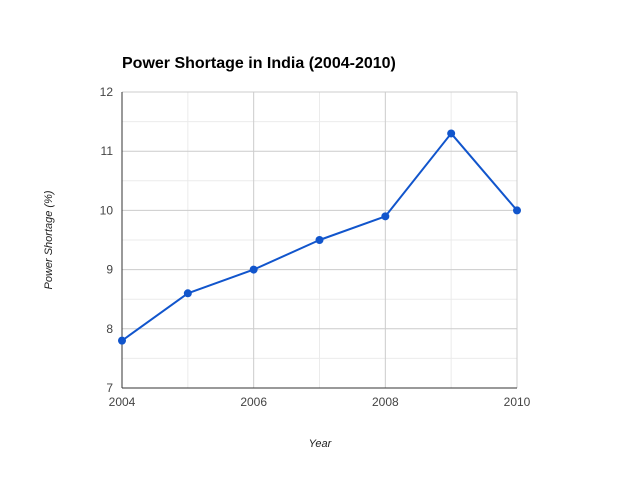 The image size is (640, 485). Describe the element at coordinates (107, 151) in the screenshot. I see `y-tick-label: 11` at that location.